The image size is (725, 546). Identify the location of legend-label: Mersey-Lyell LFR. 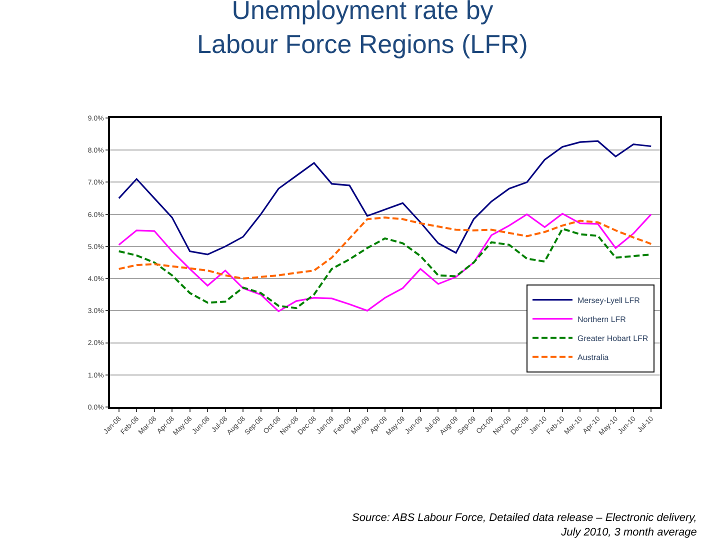
(609, 300).